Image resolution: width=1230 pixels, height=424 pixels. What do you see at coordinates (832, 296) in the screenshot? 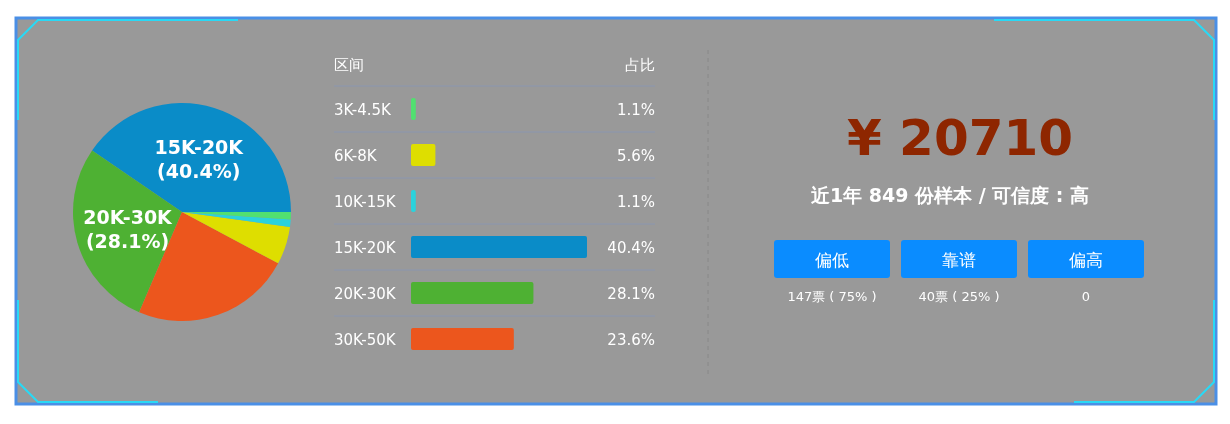
I see `text: 147票 ( 75% )` at bounding box center [832, 296].